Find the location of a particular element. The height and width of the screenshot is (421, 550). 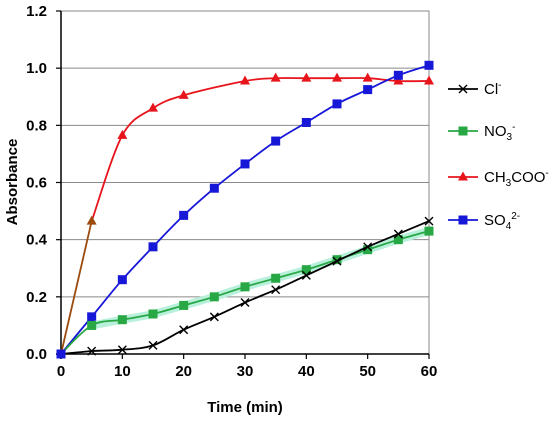

x-tick-labels: 0 10 20 30 40 50 60 is located at coordinates (247, 371).